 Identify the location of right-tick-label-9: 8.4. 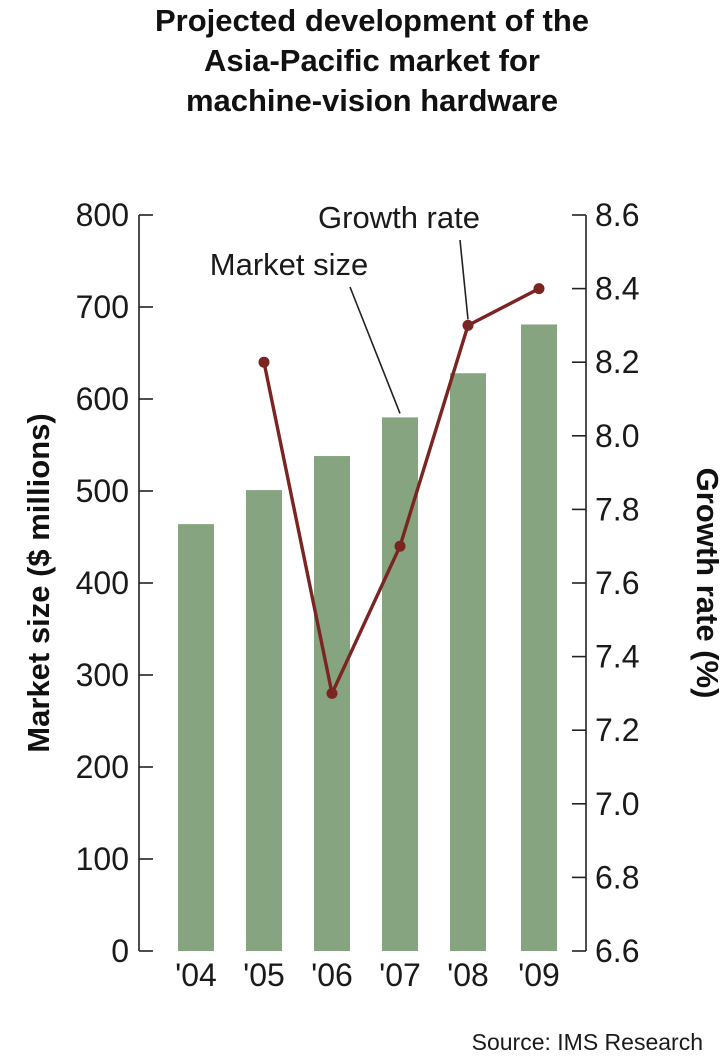
(617, 289).